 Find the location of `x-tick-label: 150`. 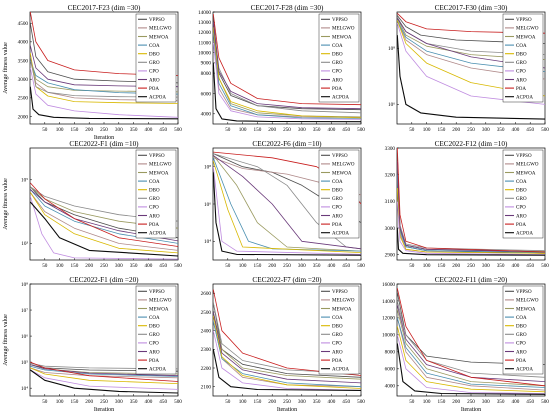

x-tick-label: 150 is located at coordinates (442, 130).